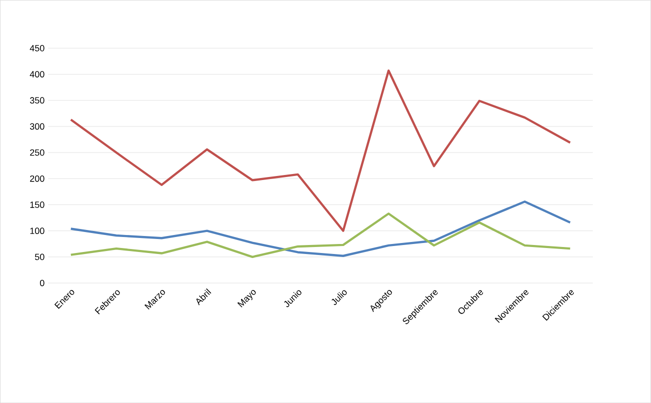 The height and width of the screenshot is (403, 651). What do you see at coordinates (37, 178) in the screenshot?
I see `y-tick-label: 200` at bounding box center [37, 178].